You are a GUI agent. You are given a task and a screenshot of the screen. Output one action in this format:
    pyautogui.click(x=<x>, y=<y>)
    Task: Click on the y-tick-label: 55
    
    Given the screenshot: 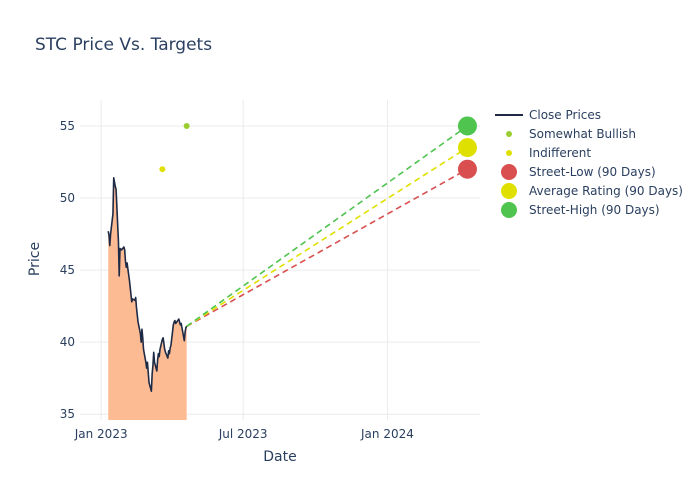 What is the action you would take?
    pyautogui.click(x=67, y=126)
    